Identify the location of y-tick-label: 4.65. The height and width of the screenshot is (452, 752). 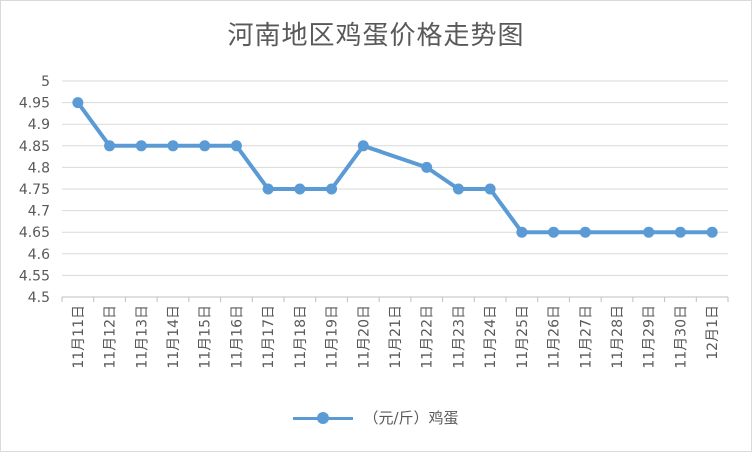
(34, 233).